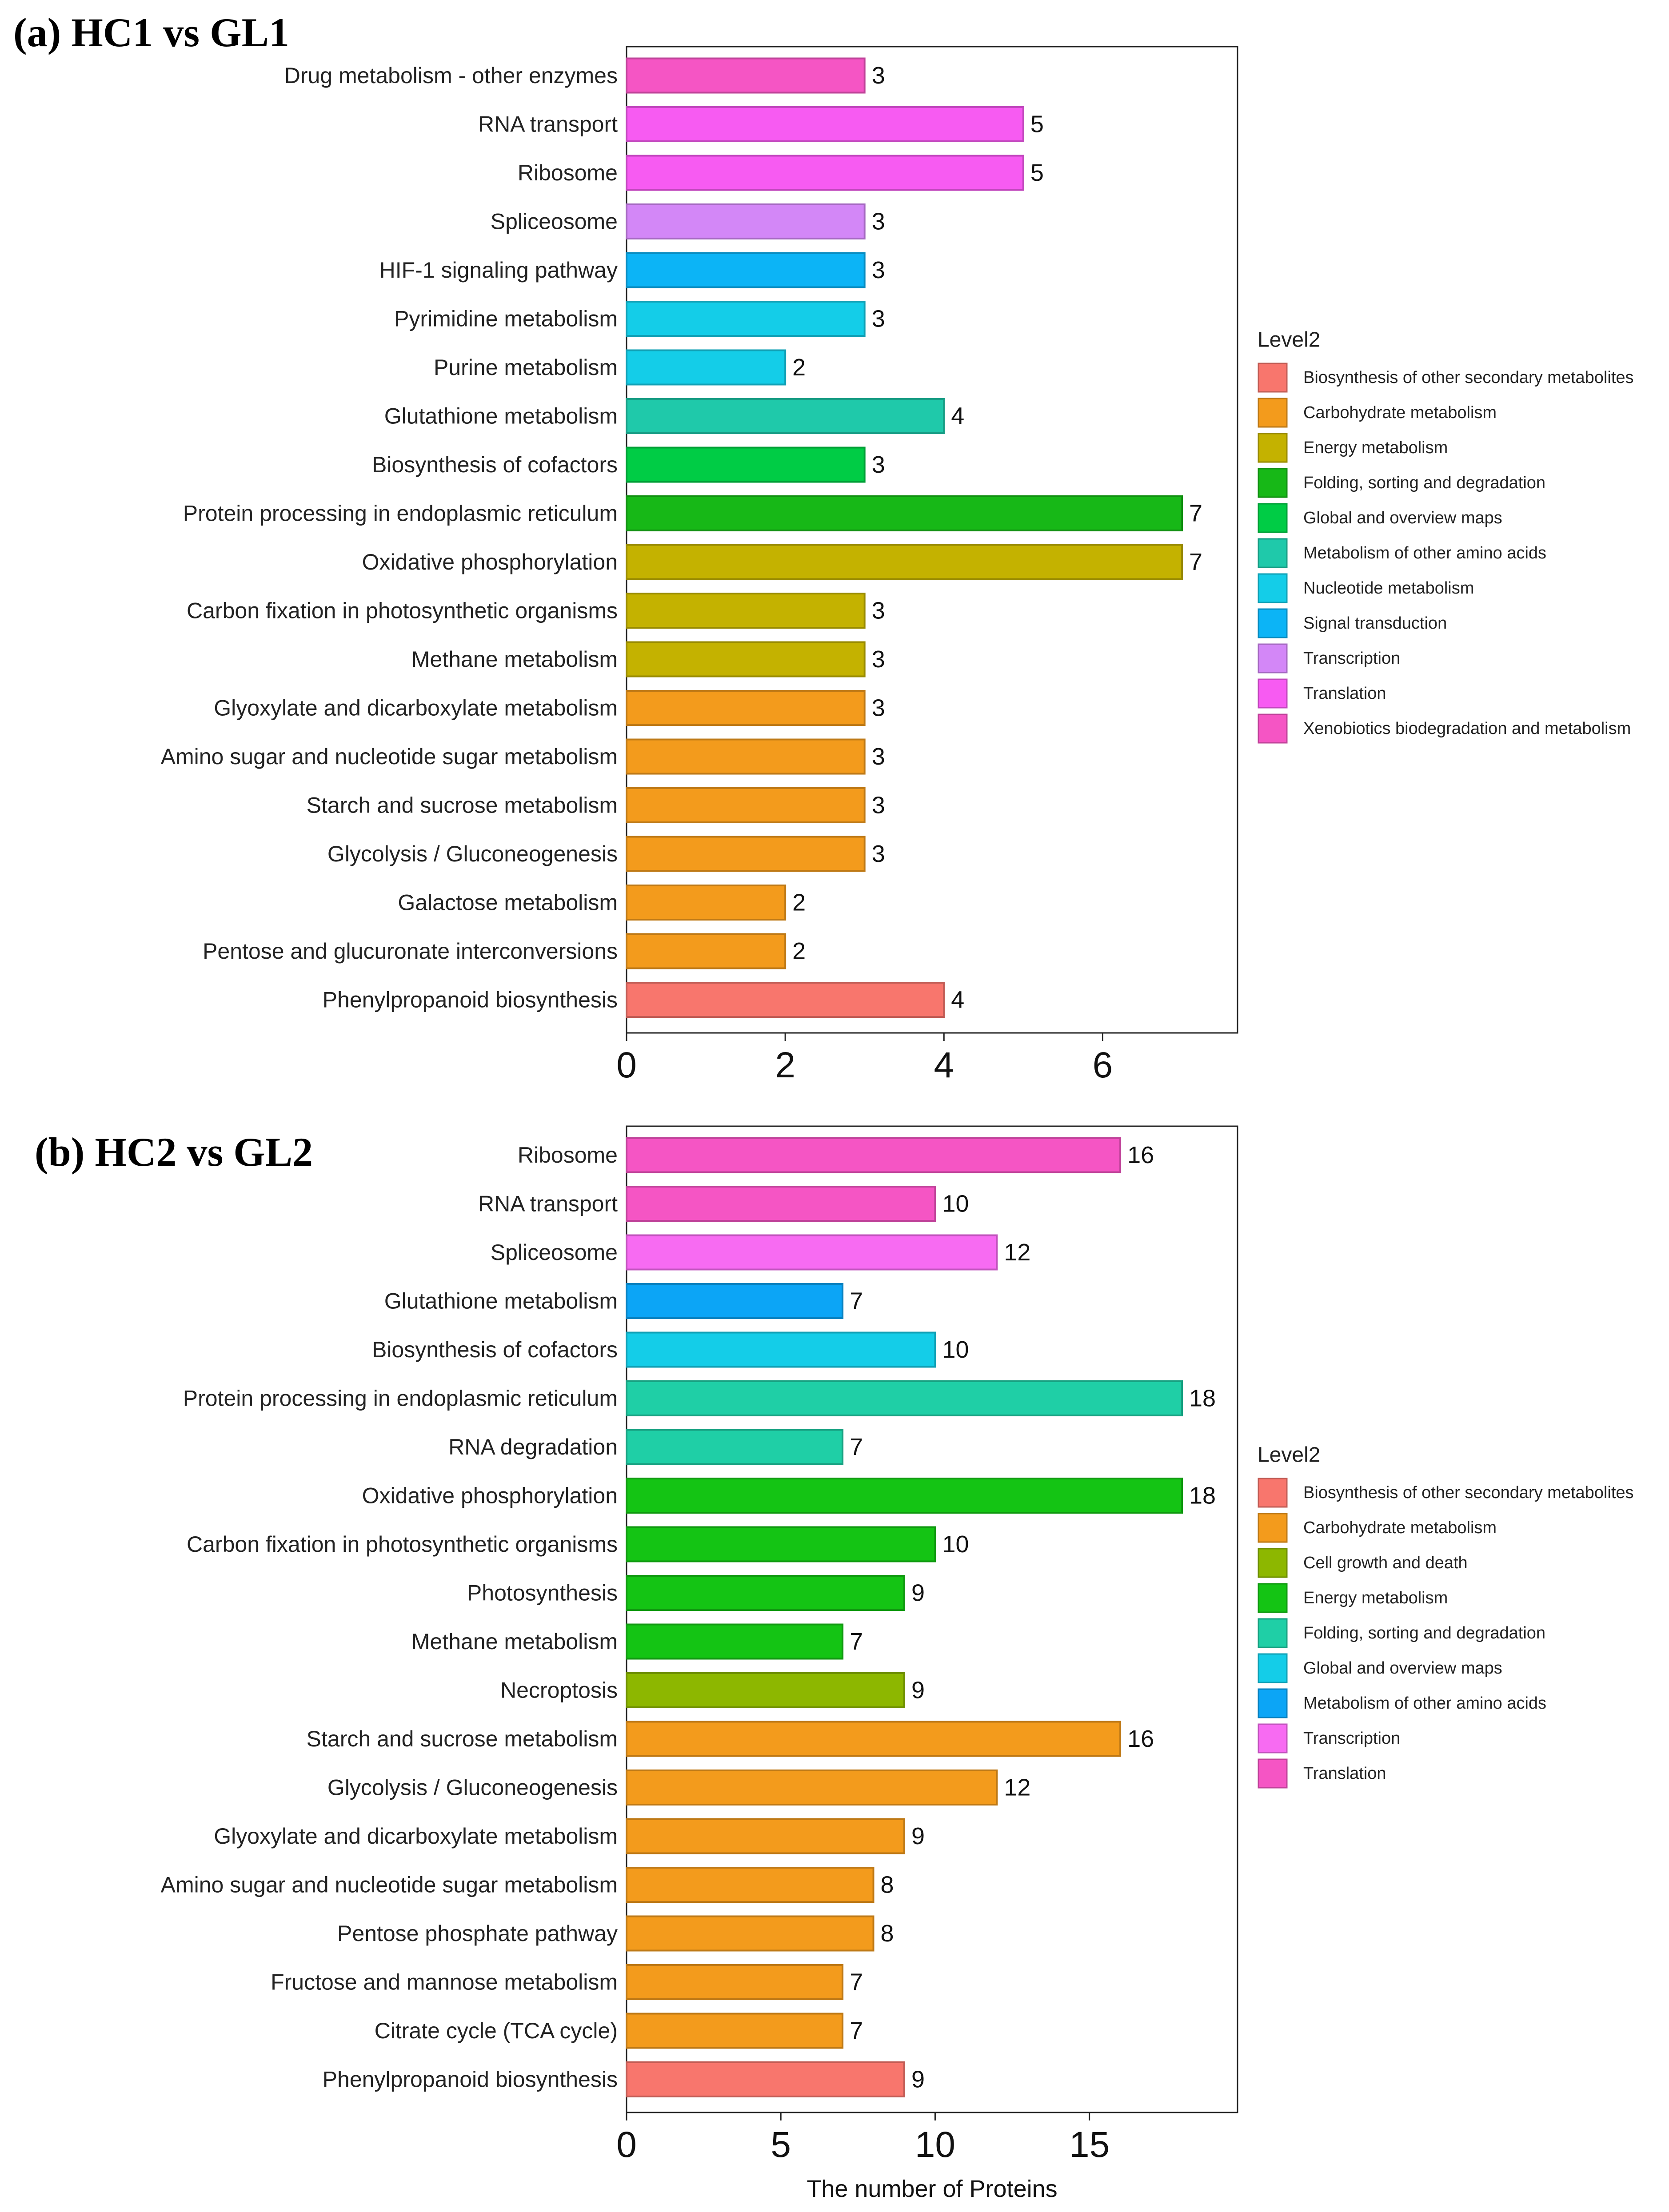 This screenshot has height=2212, width=1669. I want to click on panel-b-category-label: Fructose and mannose metabolism, so click(445, 1982).